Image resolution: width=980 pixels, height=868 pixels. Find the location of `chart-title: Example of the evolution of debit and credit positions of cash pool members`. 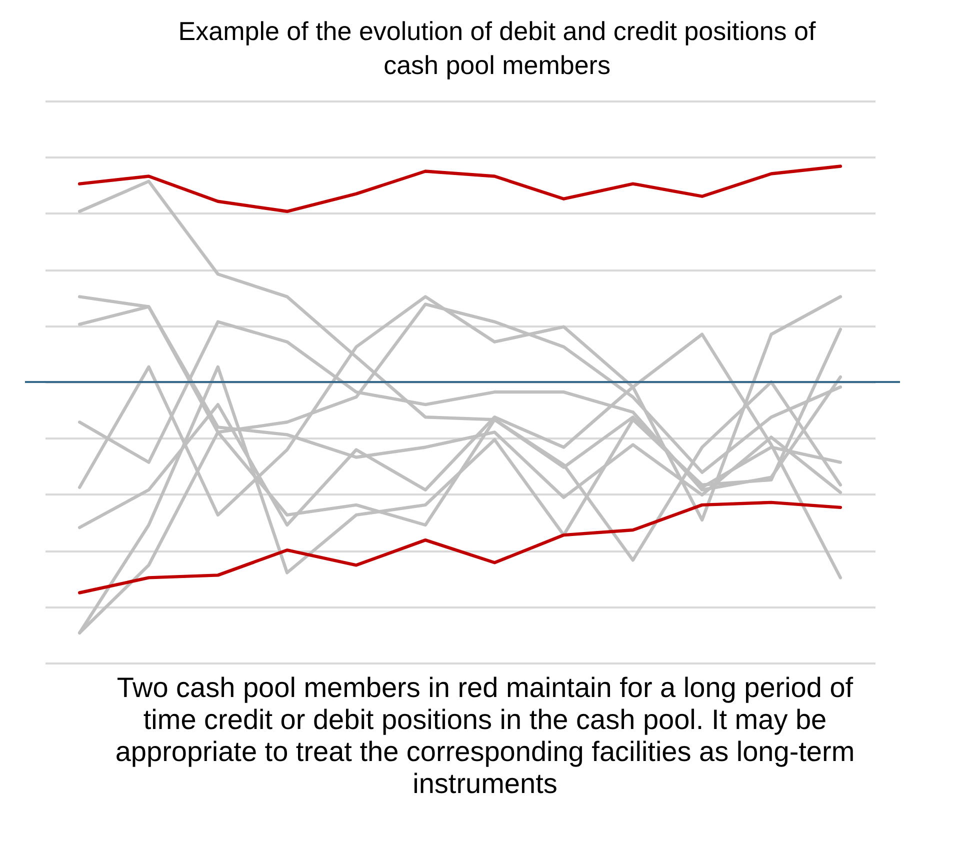

chart-title: Example of the evolution of debit and credit positions of cash pool members is located at coordinates (497, 48).